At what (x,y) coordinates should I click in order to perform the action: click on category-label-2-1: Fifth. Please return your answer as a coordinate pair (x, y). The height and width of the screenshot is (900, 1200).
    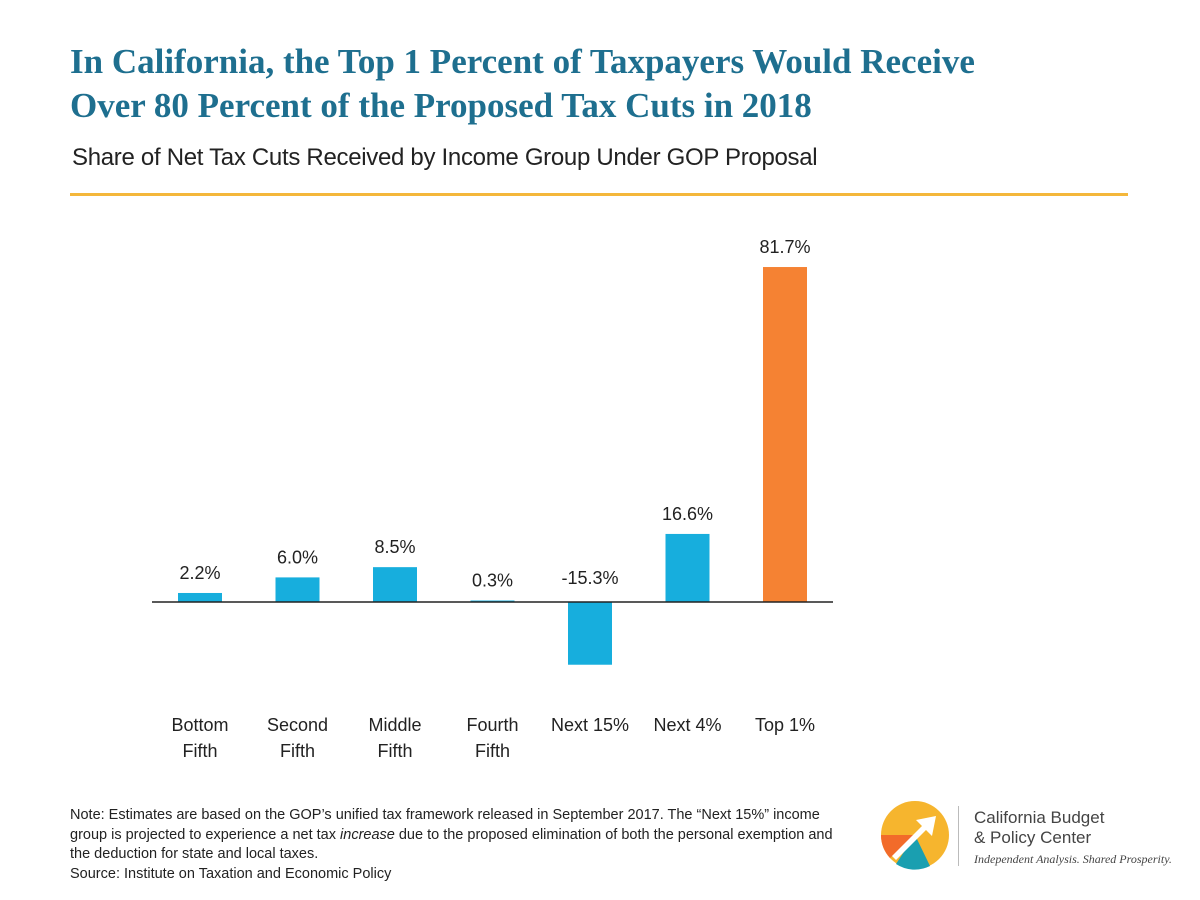
    Looking at the image, I should click on (394, 751).